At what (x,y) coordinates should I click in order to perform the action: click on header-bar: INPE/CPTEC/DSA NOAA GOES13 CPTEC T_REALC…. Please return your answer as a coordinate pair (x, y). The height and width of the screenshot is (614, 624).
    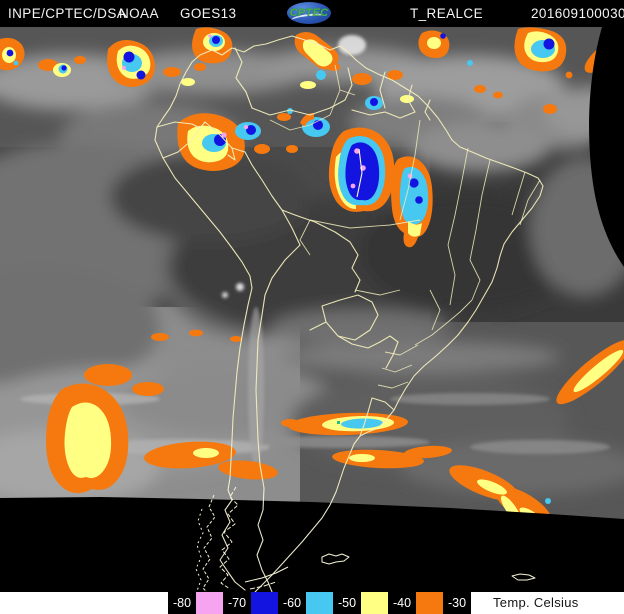
    Looking at the image, I should click on (312, 13).